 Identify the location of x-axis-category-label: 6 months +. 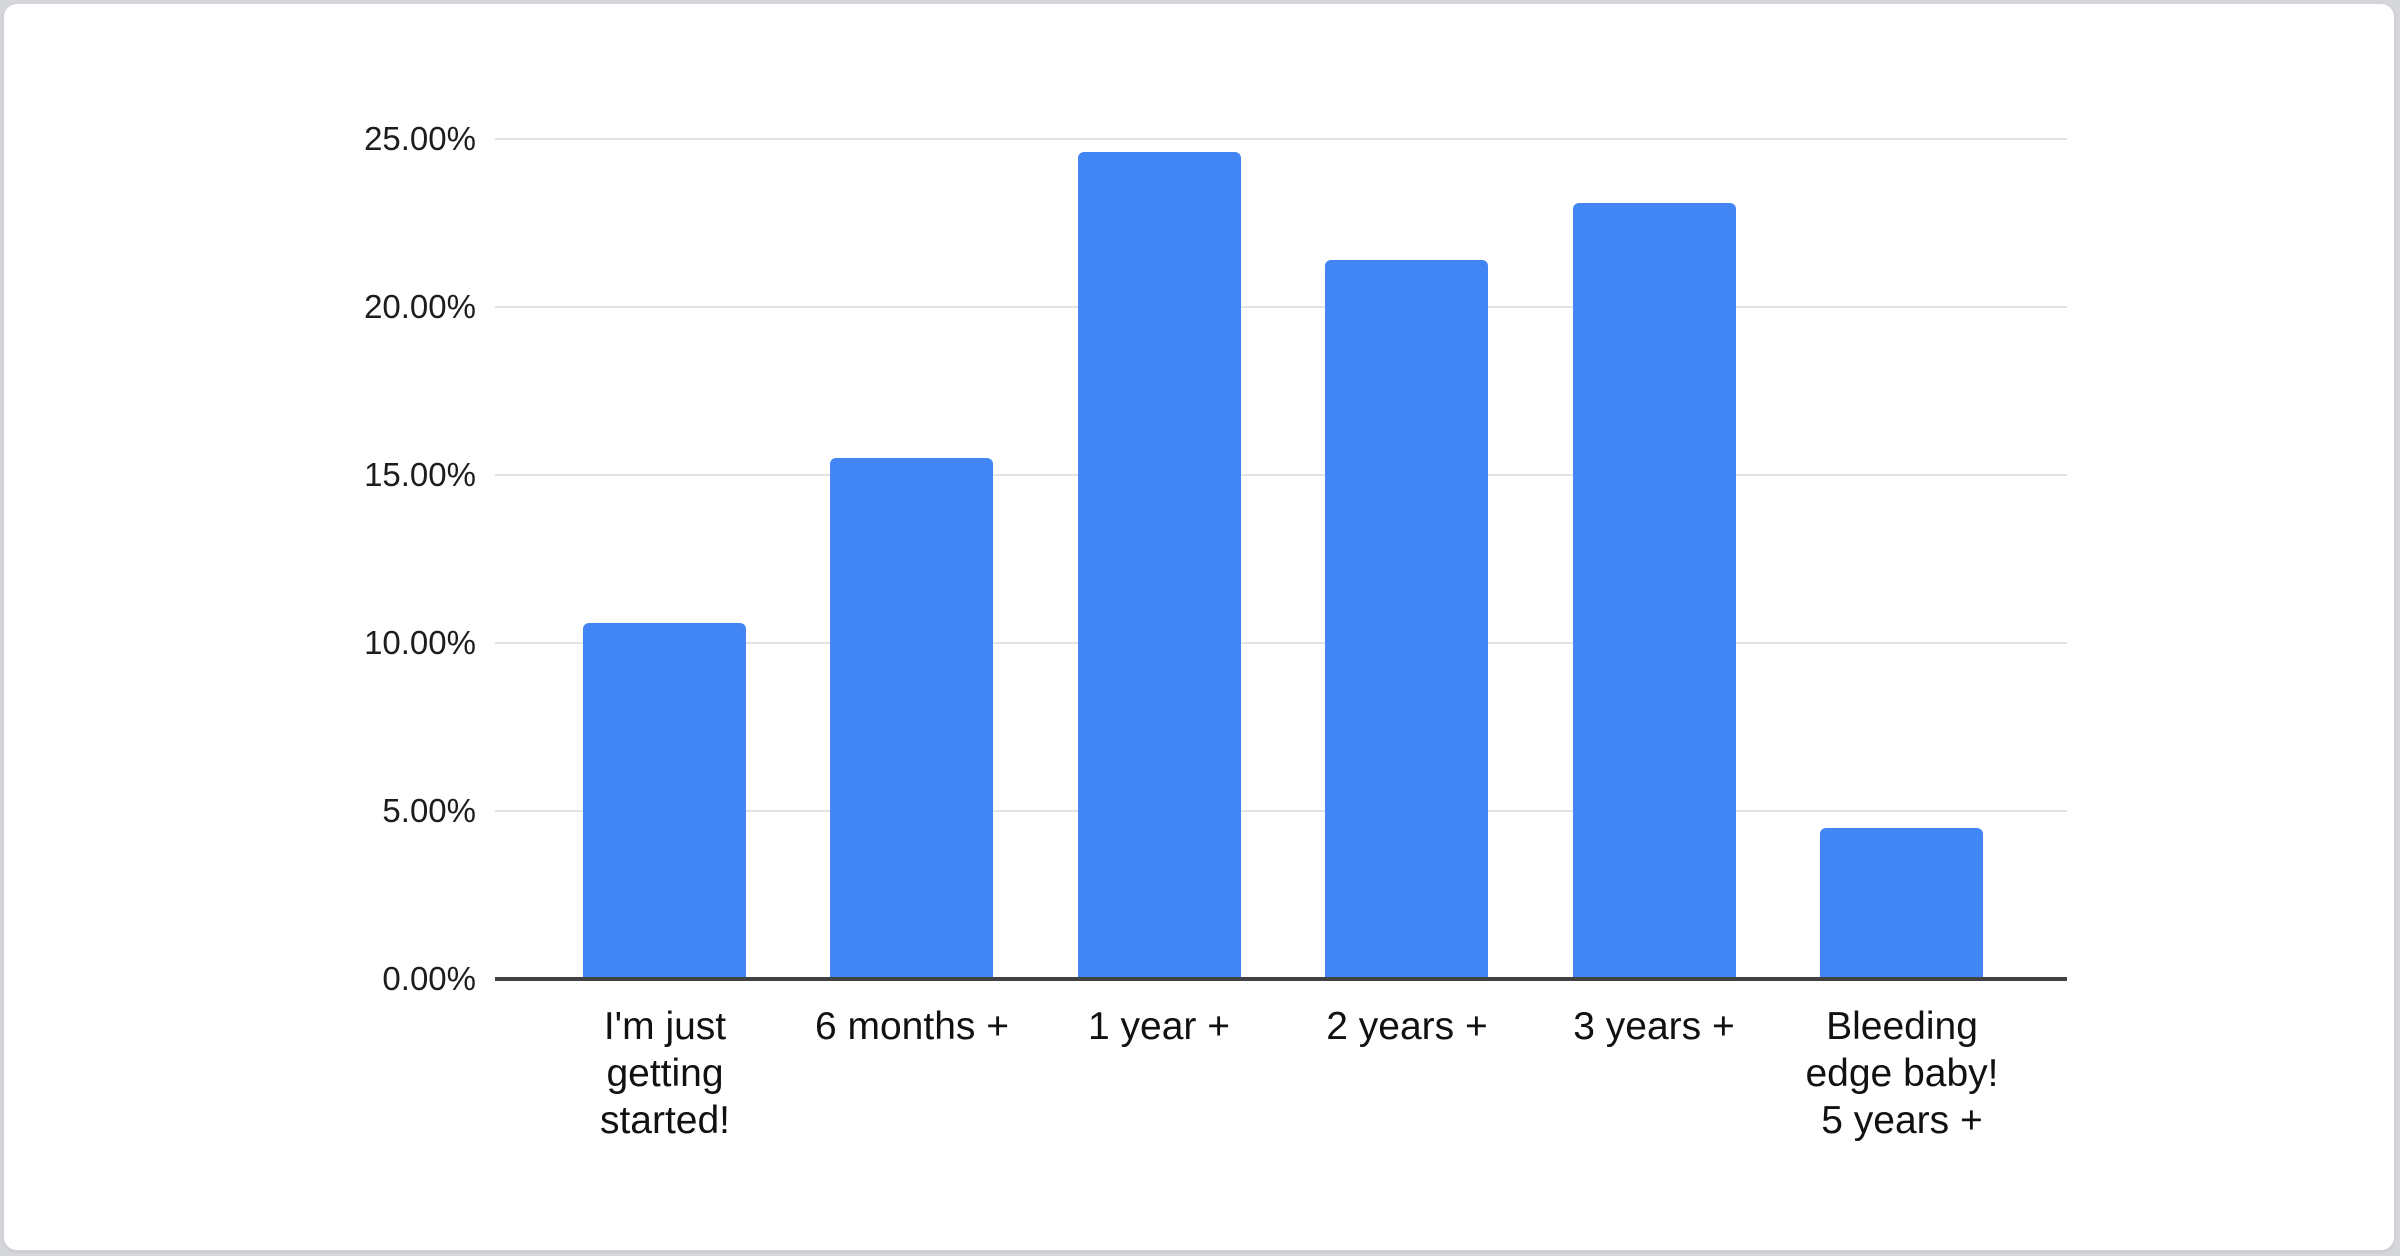
(912, 1026).